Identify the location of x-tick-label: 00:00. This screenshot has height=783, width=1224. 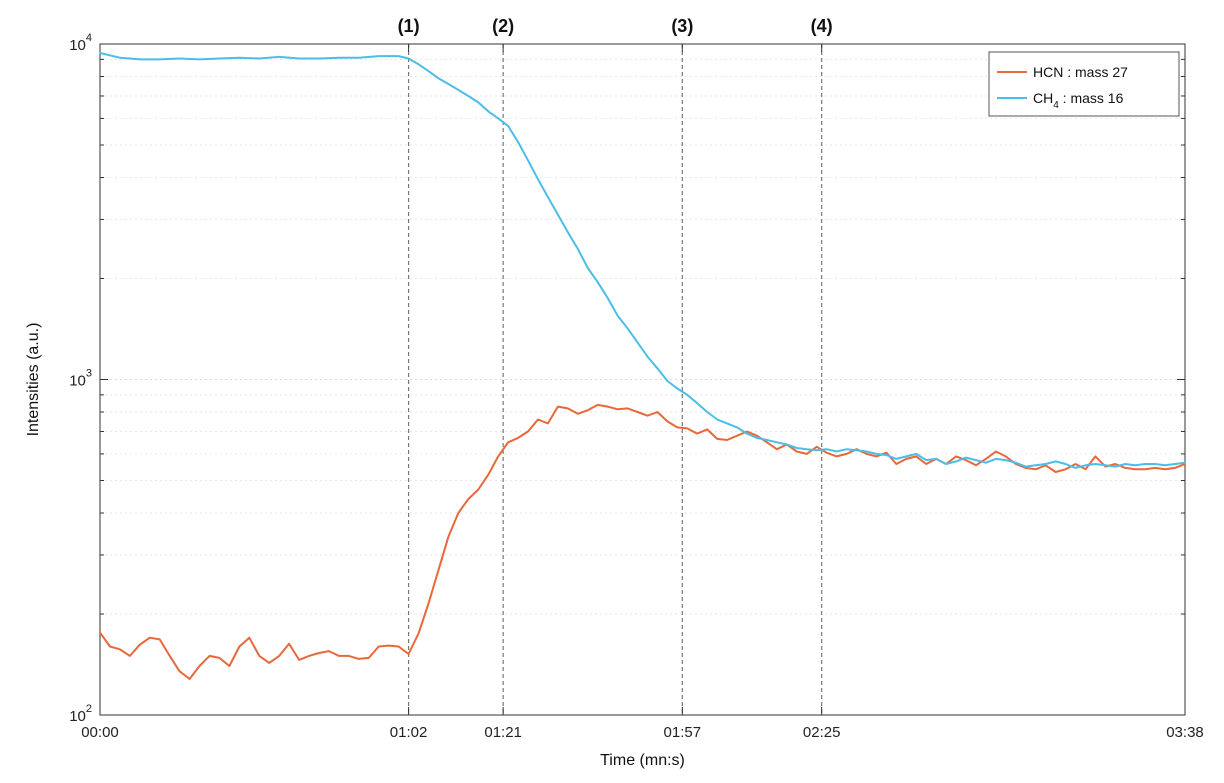
(100, 732).